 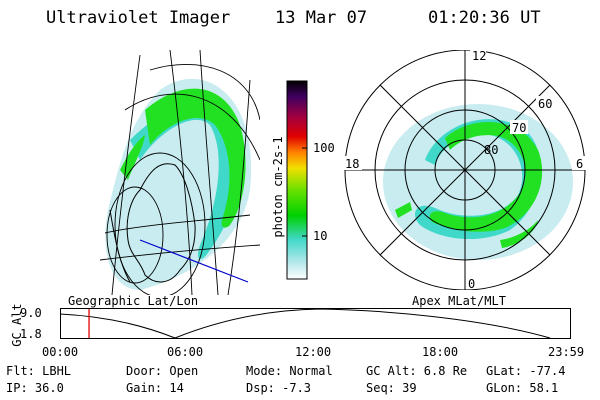 What do you see at coordinates (138, 18) in the screenshot?
I see `instrument-title: Ultraviolet Imager` at bounding box center [138, 18].